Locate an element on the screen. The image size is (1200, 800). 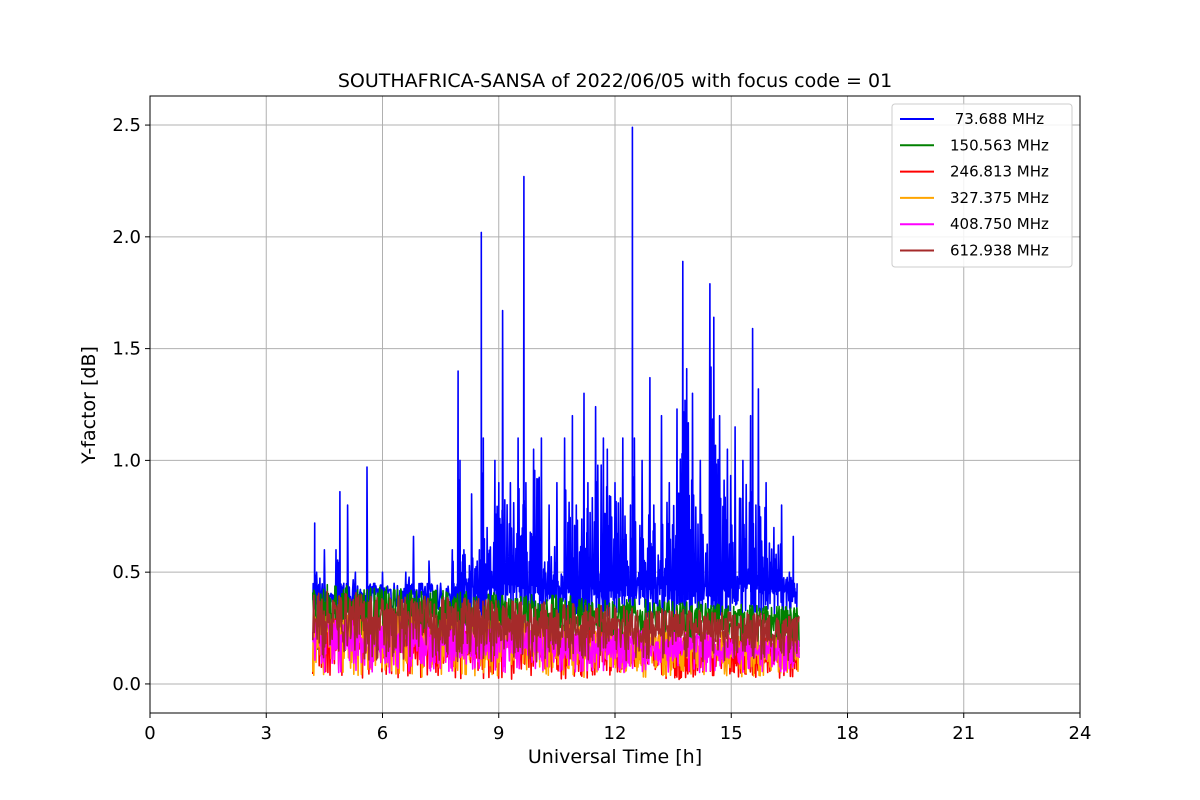
y-tick-label: 0.5 is located at coordinates (126, 572).